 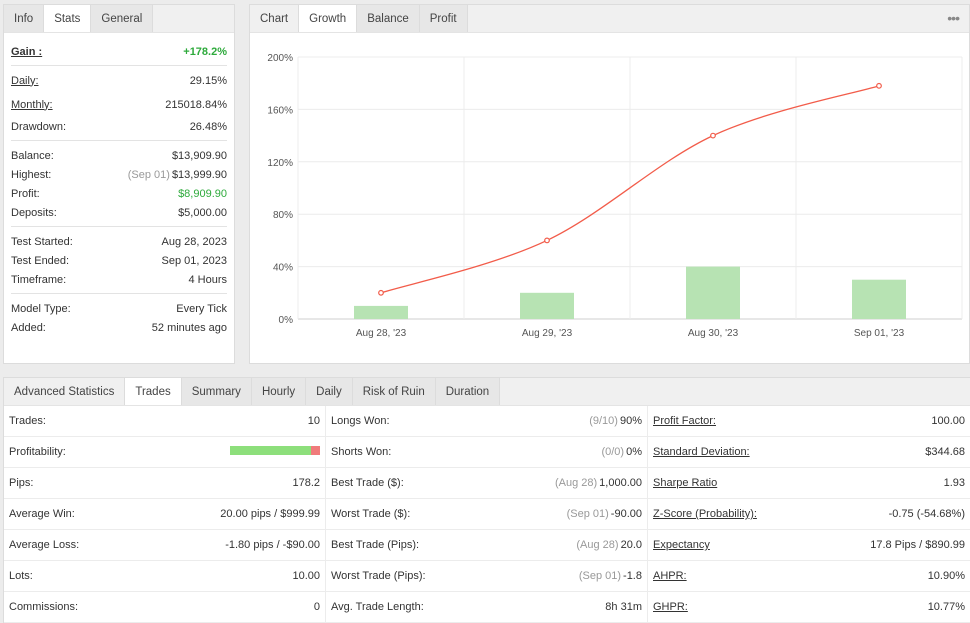 I want to click on profitability-loss-bar, so click(x=315, y=450).